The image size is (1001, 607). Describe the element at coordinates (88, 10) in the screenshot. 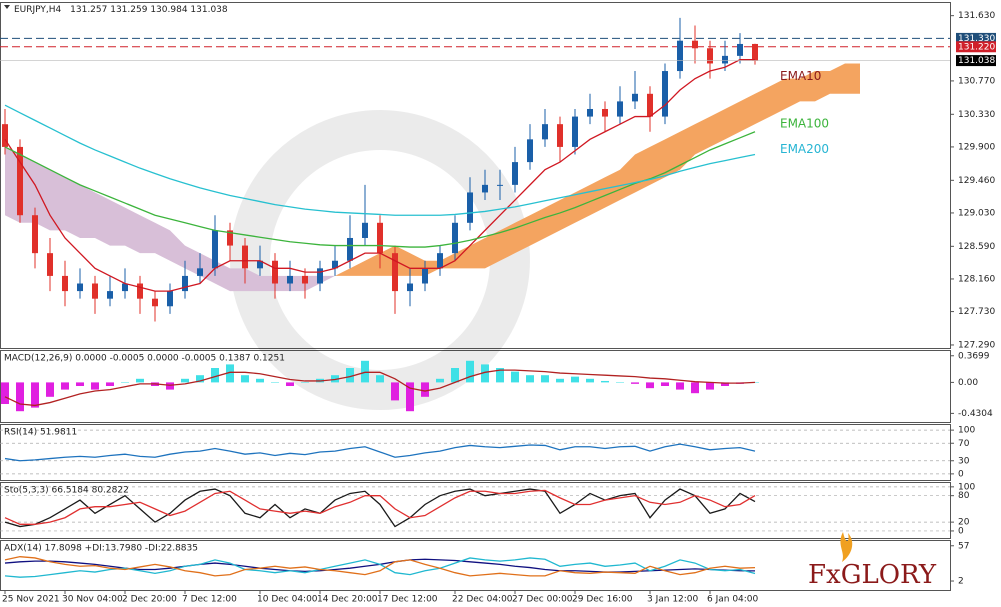

I see `ohlc-open: 131.257` at that location.